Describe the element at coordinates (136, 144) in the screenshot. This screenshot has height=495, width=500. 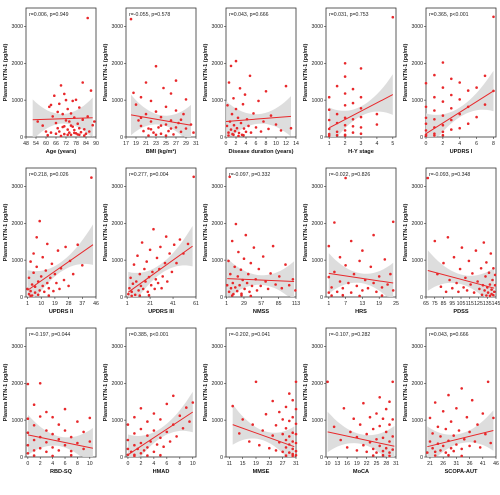
I see `x-tick-label: 19` at that location.